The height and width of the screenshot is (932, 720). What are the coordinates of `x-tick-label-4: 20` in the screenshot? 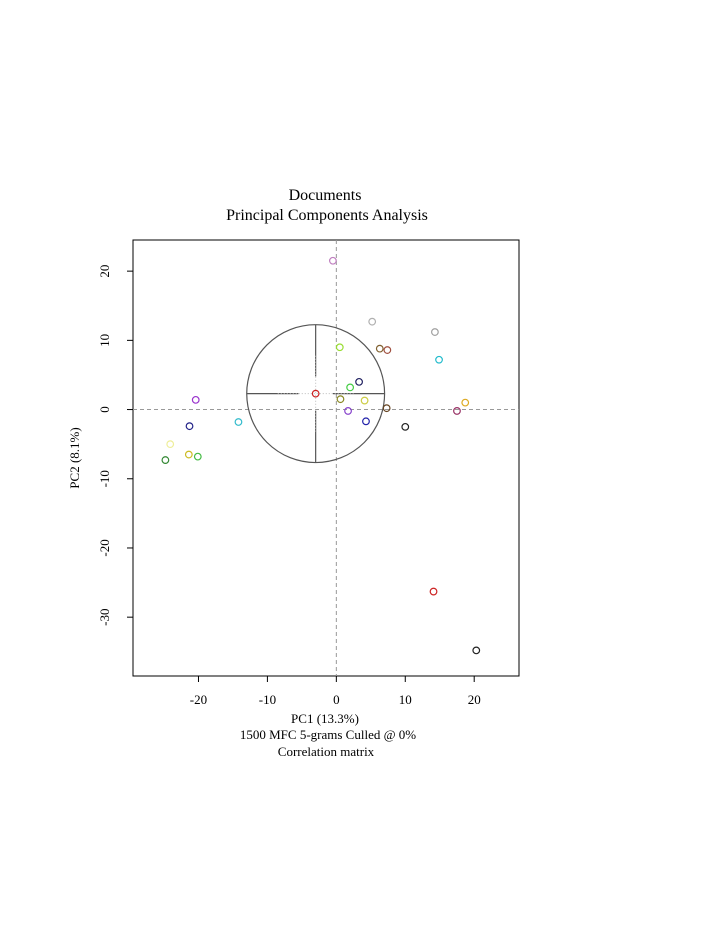 It's located at (474, 699).